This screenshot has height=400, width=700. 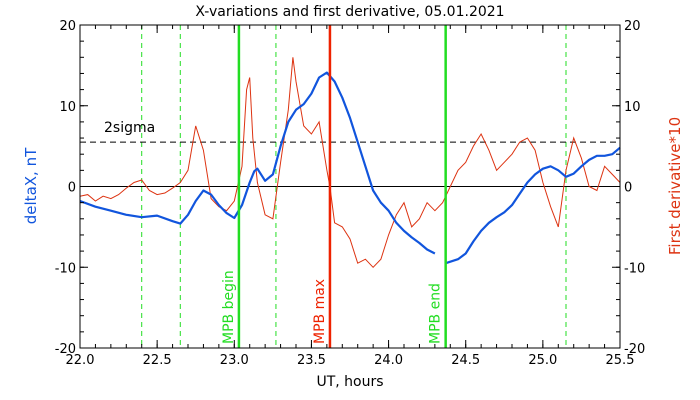 What do you see at coordinates (632, 26) in the screenshot?
I see `y-tick-label-right-4: 20` at bounding box center [632, 26].